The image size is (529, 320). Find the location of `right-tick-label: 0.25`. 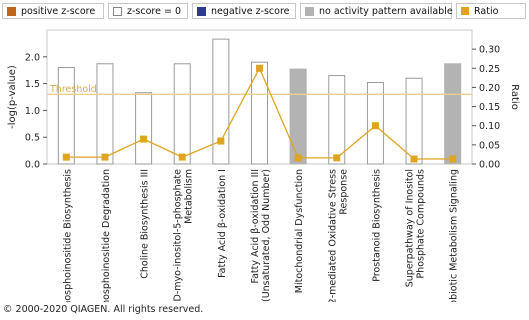

right-tick-label: 0.25 is located at coordinates (489, 69).